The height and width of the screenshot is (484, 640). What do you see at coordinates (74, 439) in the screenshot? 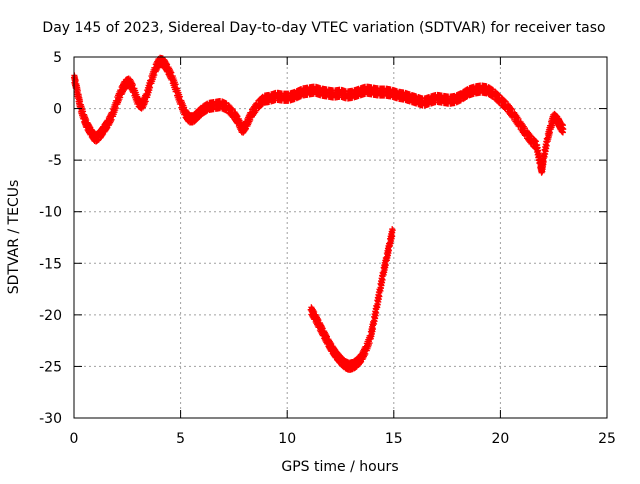
I see `x-tick-label: 0` at bounding box center [74, 439].